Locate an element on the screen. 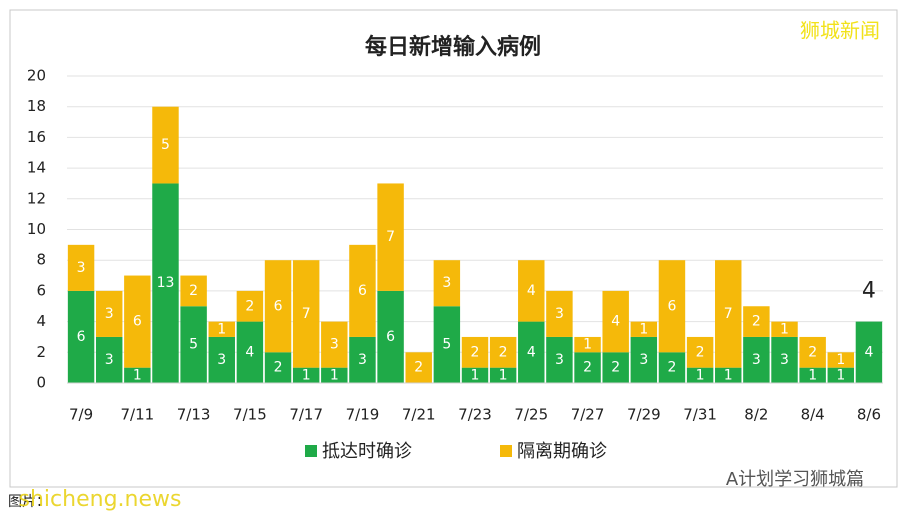  y-tick-label: 2 is located at coordinates (41, 352).